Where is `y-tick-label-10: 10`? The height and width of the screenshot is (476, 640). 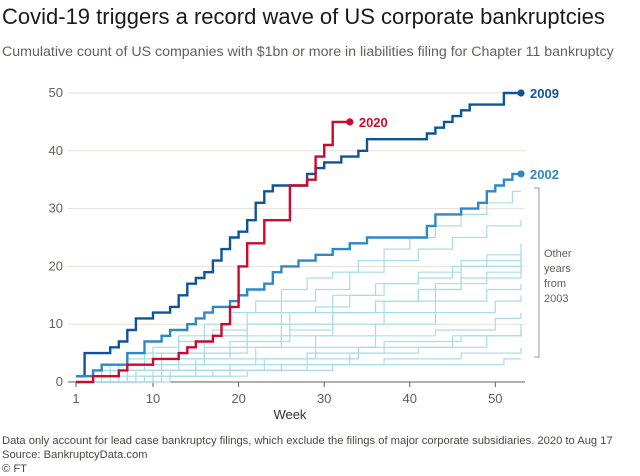 y-tick-label-10: 10 is located at coordinates (56, 323).